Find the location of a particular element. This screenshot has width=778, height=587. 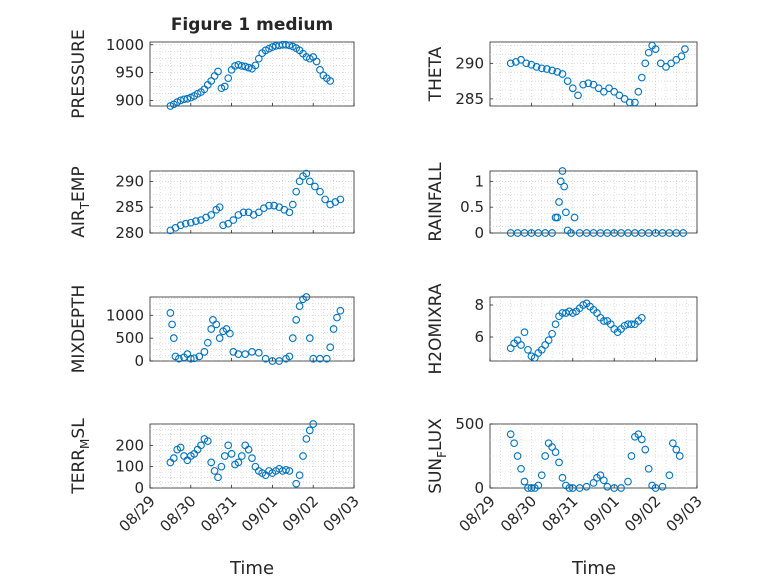

y-axis-label-terr-msl: TERRMSL is located at coordinates (80, 456).